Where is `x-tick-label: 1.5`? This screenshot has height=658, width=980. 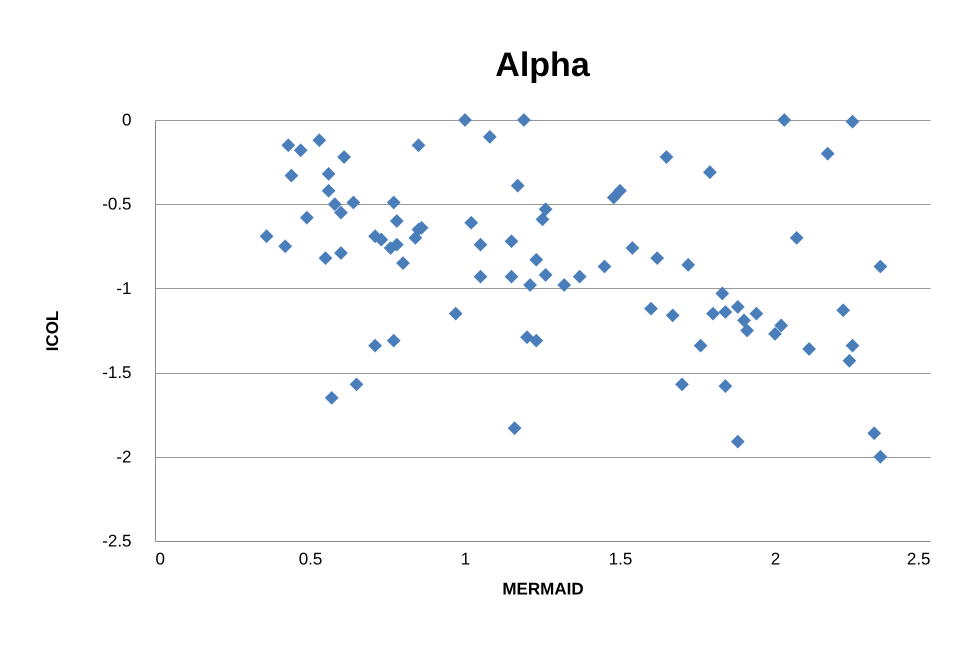
x-tick-label: 1.5 is located at coordinates (620, 559).